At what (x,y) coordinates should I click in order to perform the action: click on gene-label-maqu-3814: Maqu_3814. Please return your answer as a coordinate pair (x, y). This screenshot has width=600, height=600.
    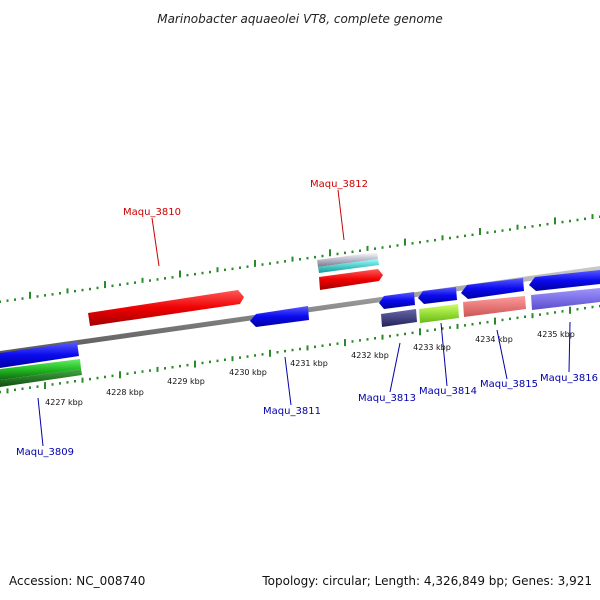
    Looking at the image, I should click on (448, 391).